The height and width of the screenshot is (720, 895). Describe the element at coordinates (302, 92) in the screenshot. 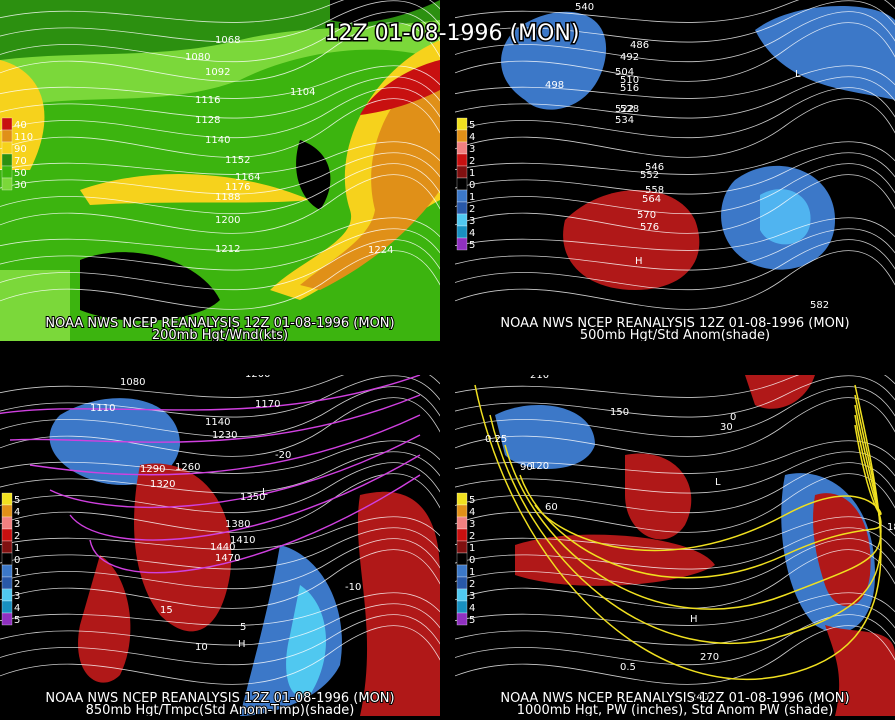

I see `contour-label: 1104` at that location.